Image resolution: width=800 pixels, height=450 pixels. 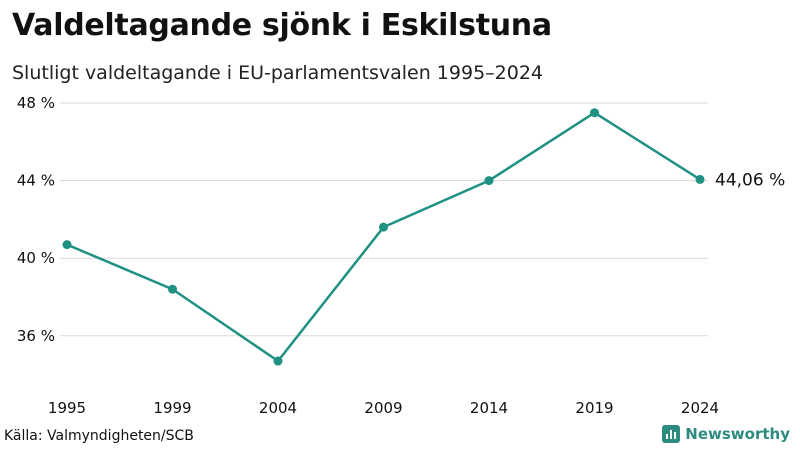 I want to click on bar-chart-icon, so click(x=671, y=434).